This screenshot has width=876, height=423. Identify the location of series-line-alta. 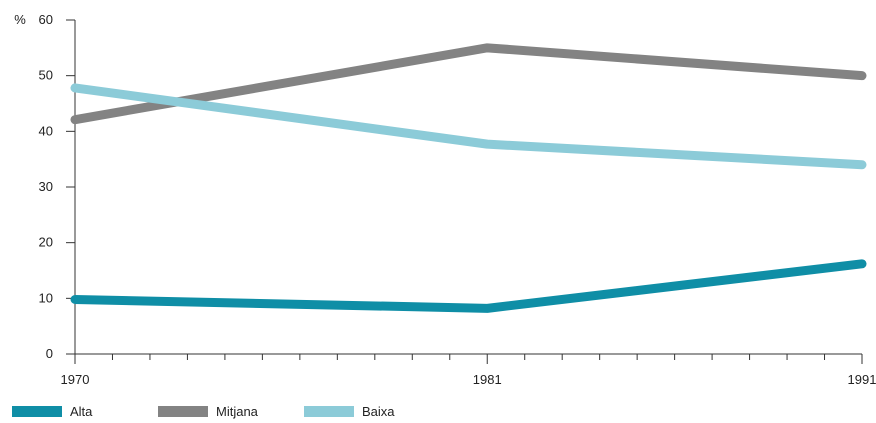
(468, 286).